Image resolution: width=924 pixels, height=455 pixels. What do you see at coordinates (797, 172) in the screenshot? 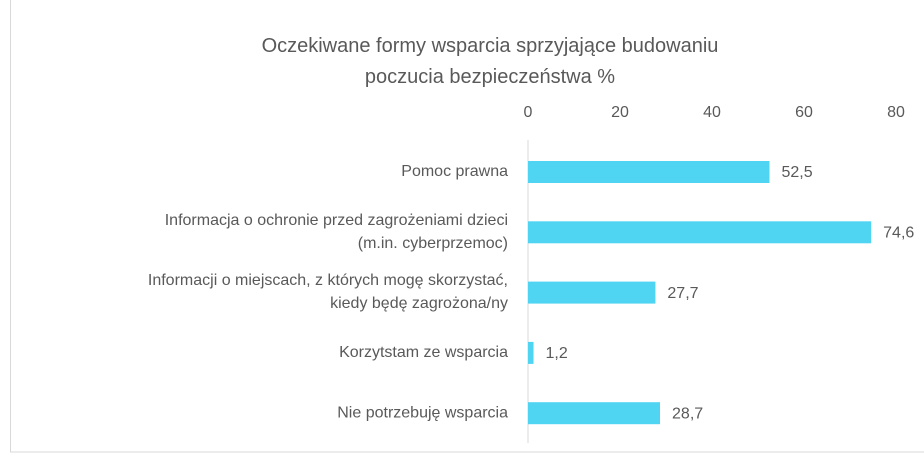
I see `data-label: 52,5` at bounding box center [797, 172].